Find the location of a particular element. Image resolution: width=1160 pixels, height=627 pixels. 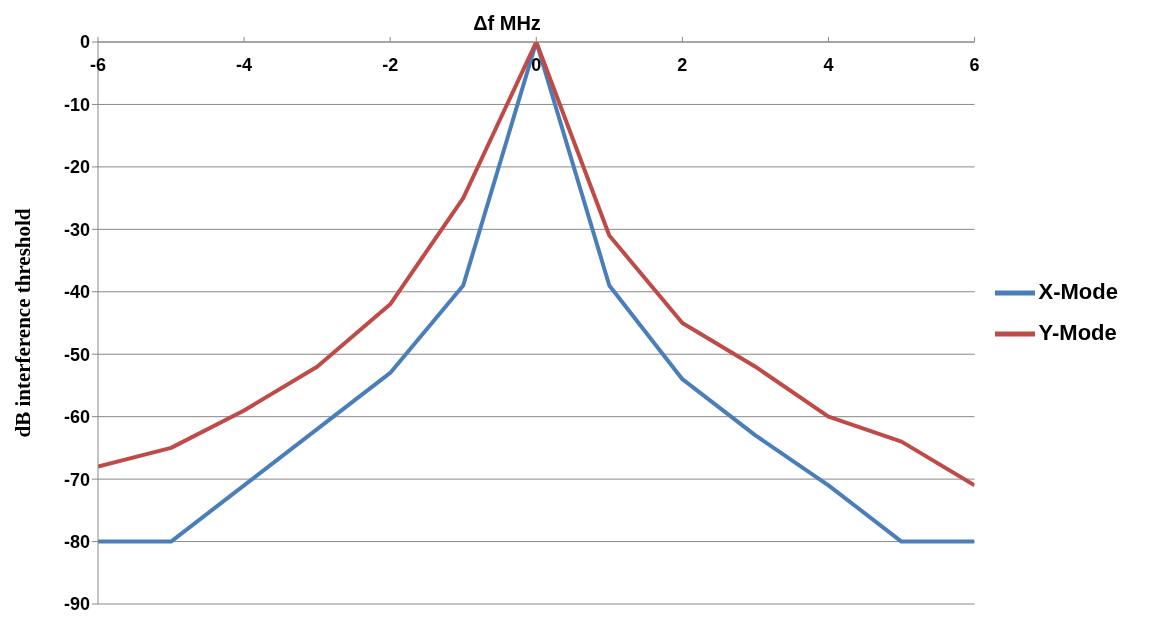

y-tick-label: -60 is located at coordinates (76, 417).